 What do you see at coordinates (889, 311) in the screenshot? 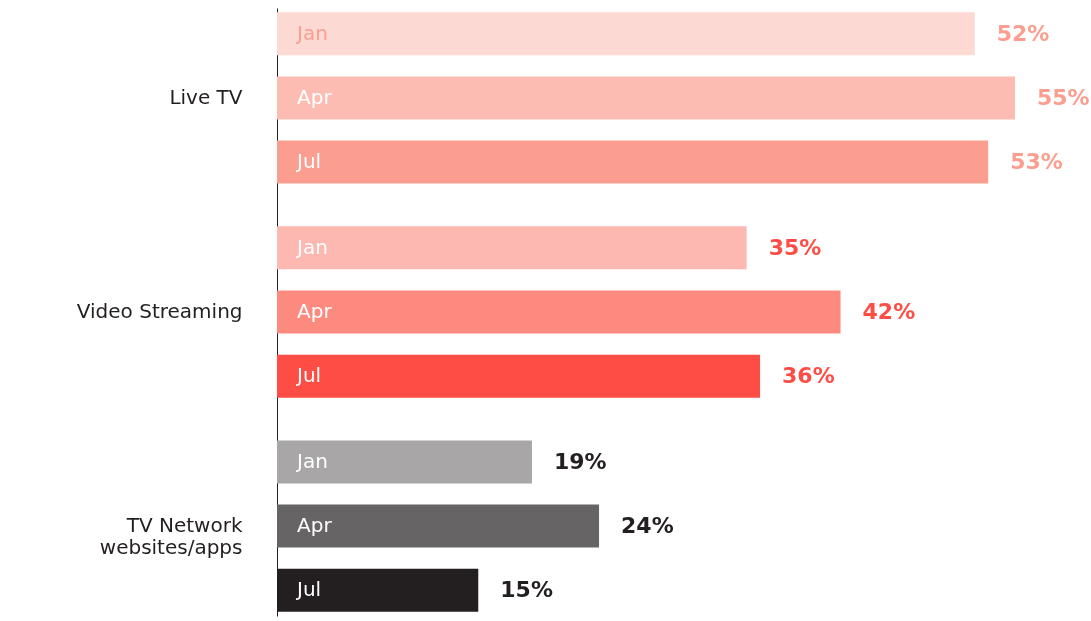
I see `data-label: 42%` at bounding box center [889, 311].